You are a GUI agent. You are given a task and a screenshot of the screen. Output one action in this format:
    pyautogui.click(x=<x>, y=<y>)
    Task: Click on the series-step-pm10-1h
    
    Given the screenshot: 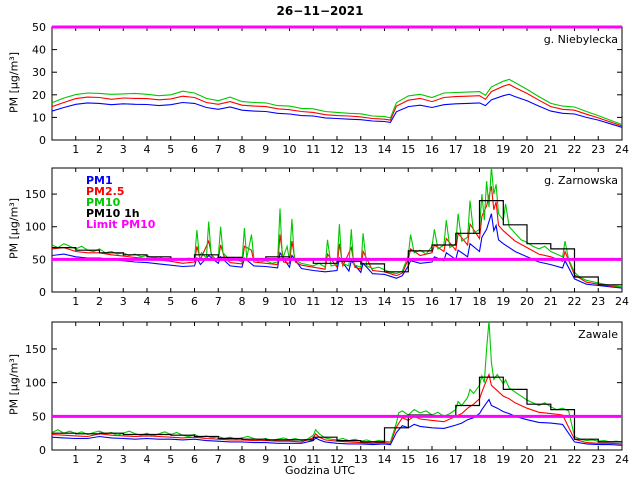 What is the action you would take?
    pyautogui.click(x=337, y=409)
    